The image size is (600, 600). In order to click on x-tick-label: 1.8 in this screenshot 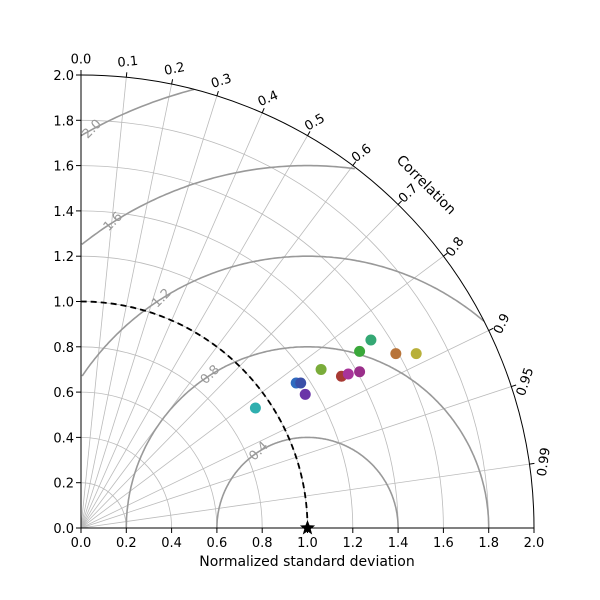, I will do `click(488, 543)`.